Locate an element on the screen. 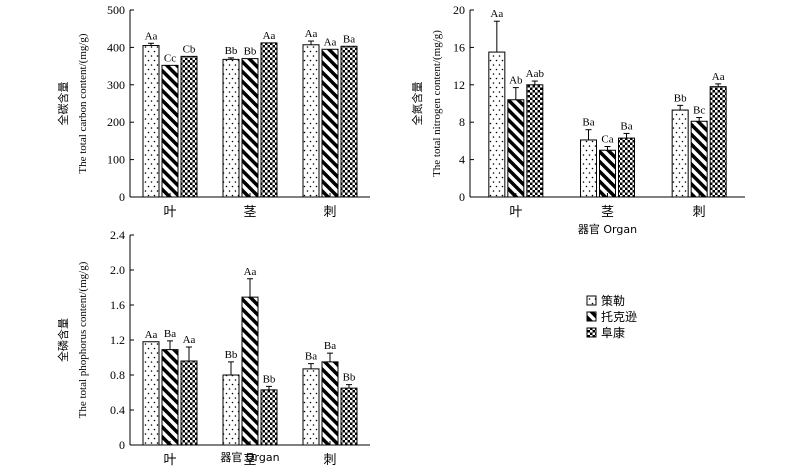  nitrogen-significance-label: Bb is located at coordinates (680, 98).